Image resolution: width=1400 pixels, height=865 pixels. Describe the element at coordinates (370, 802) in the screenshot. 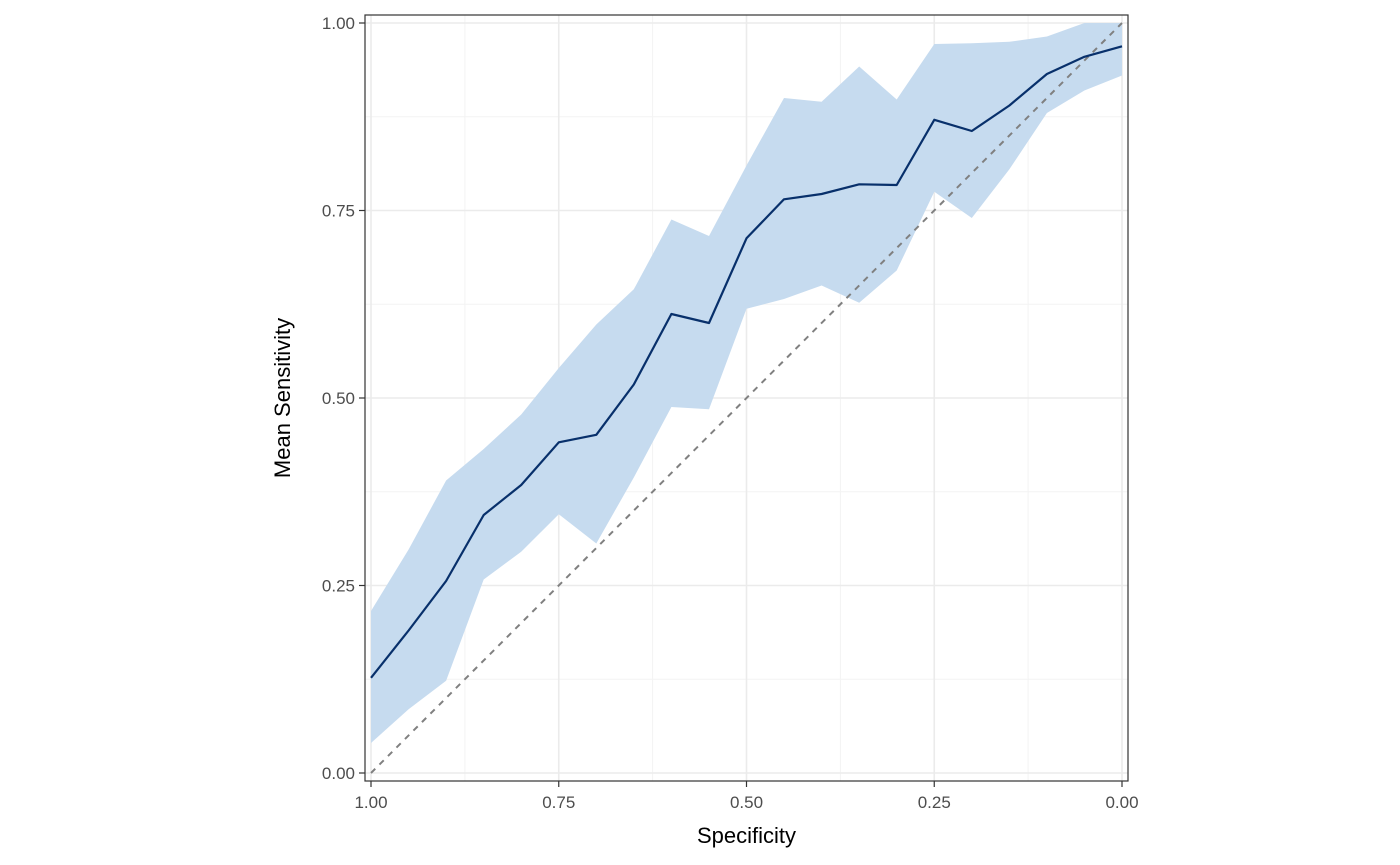

I see `x-tick-label: 1.00` at that location.